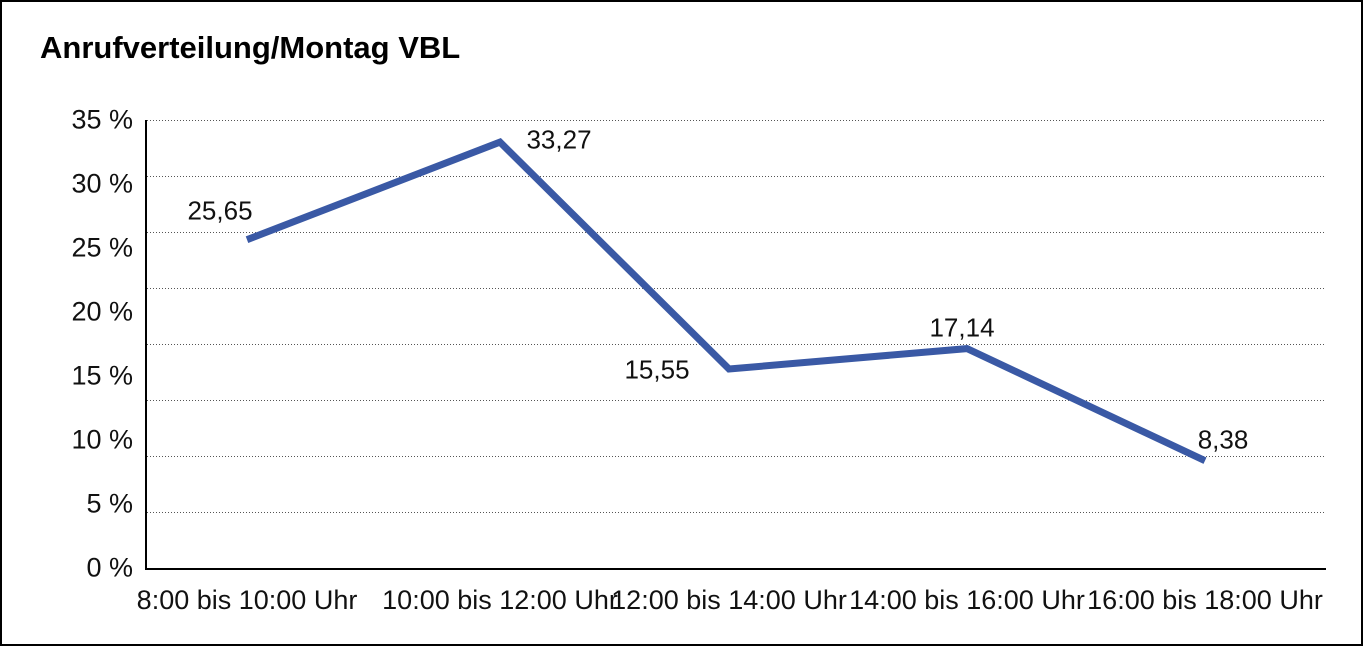 The height and width of the screenshot is (646, 1363). I want to click on y-axis-line, so click(146, 345).